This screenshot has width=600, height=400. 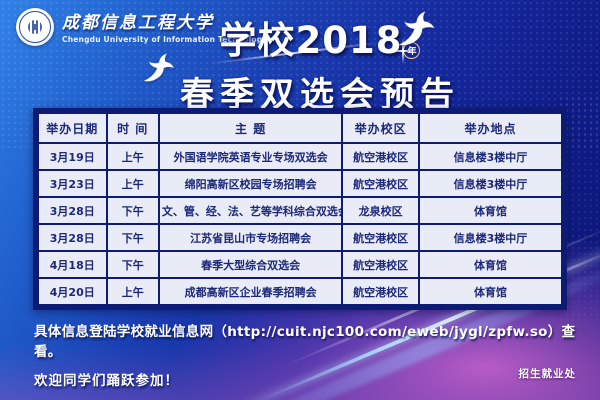 What do you see at coordinates (72, 183) in the screenshot?
I see `cell-date: 3月23日` at bounding box center [72, 183].